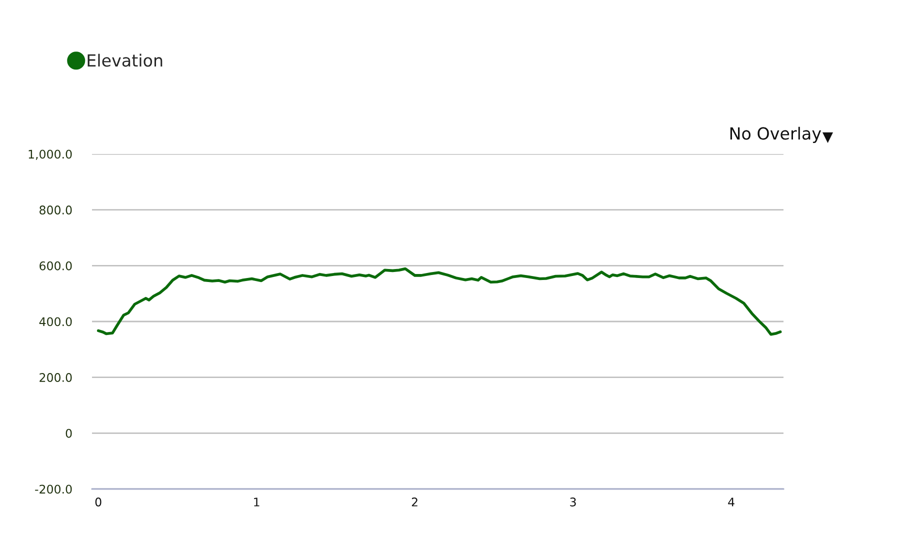  Describe the element at coordinates (56, 210) in the screenshot. I see `y-tick-label: 800.0` at that location.